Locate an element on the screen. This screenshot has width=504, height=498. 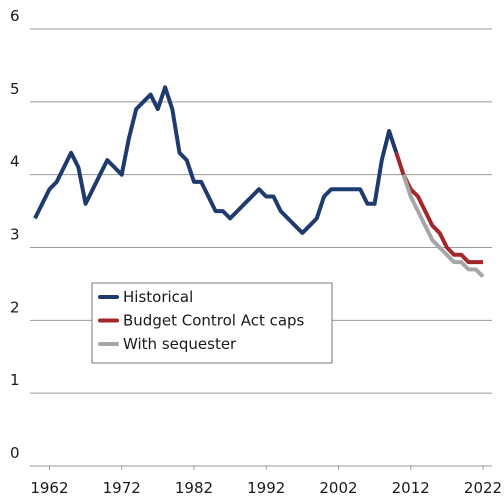
y-tick-label: 4 is located at coordinates (15, 162).